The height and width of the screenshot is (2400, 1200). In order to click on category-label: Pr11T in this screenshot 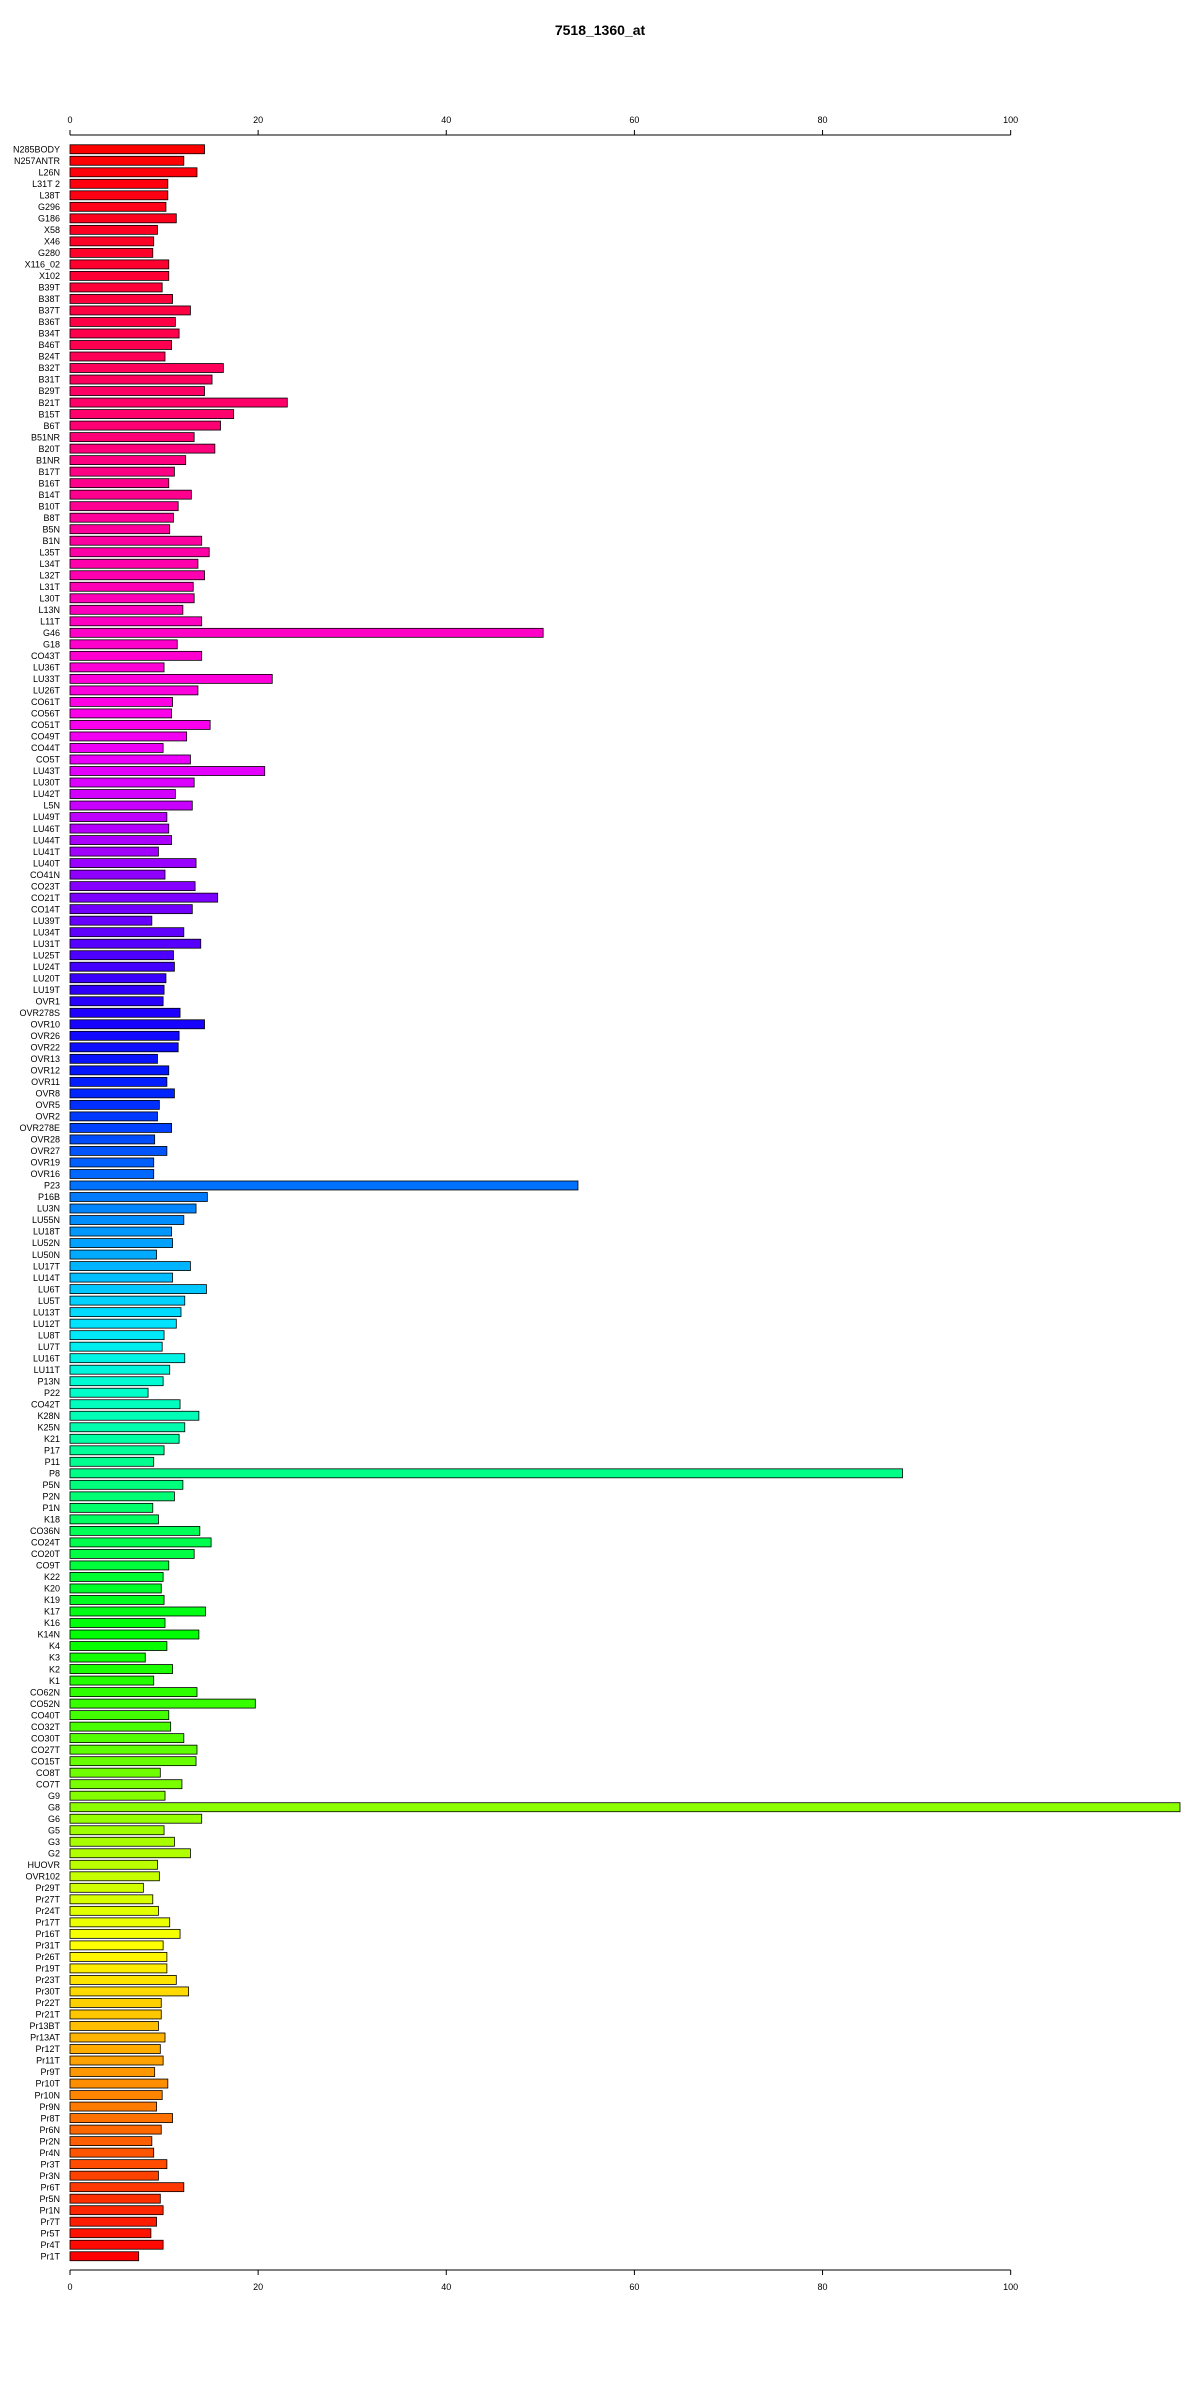, I will do `click(48, 2061)`.